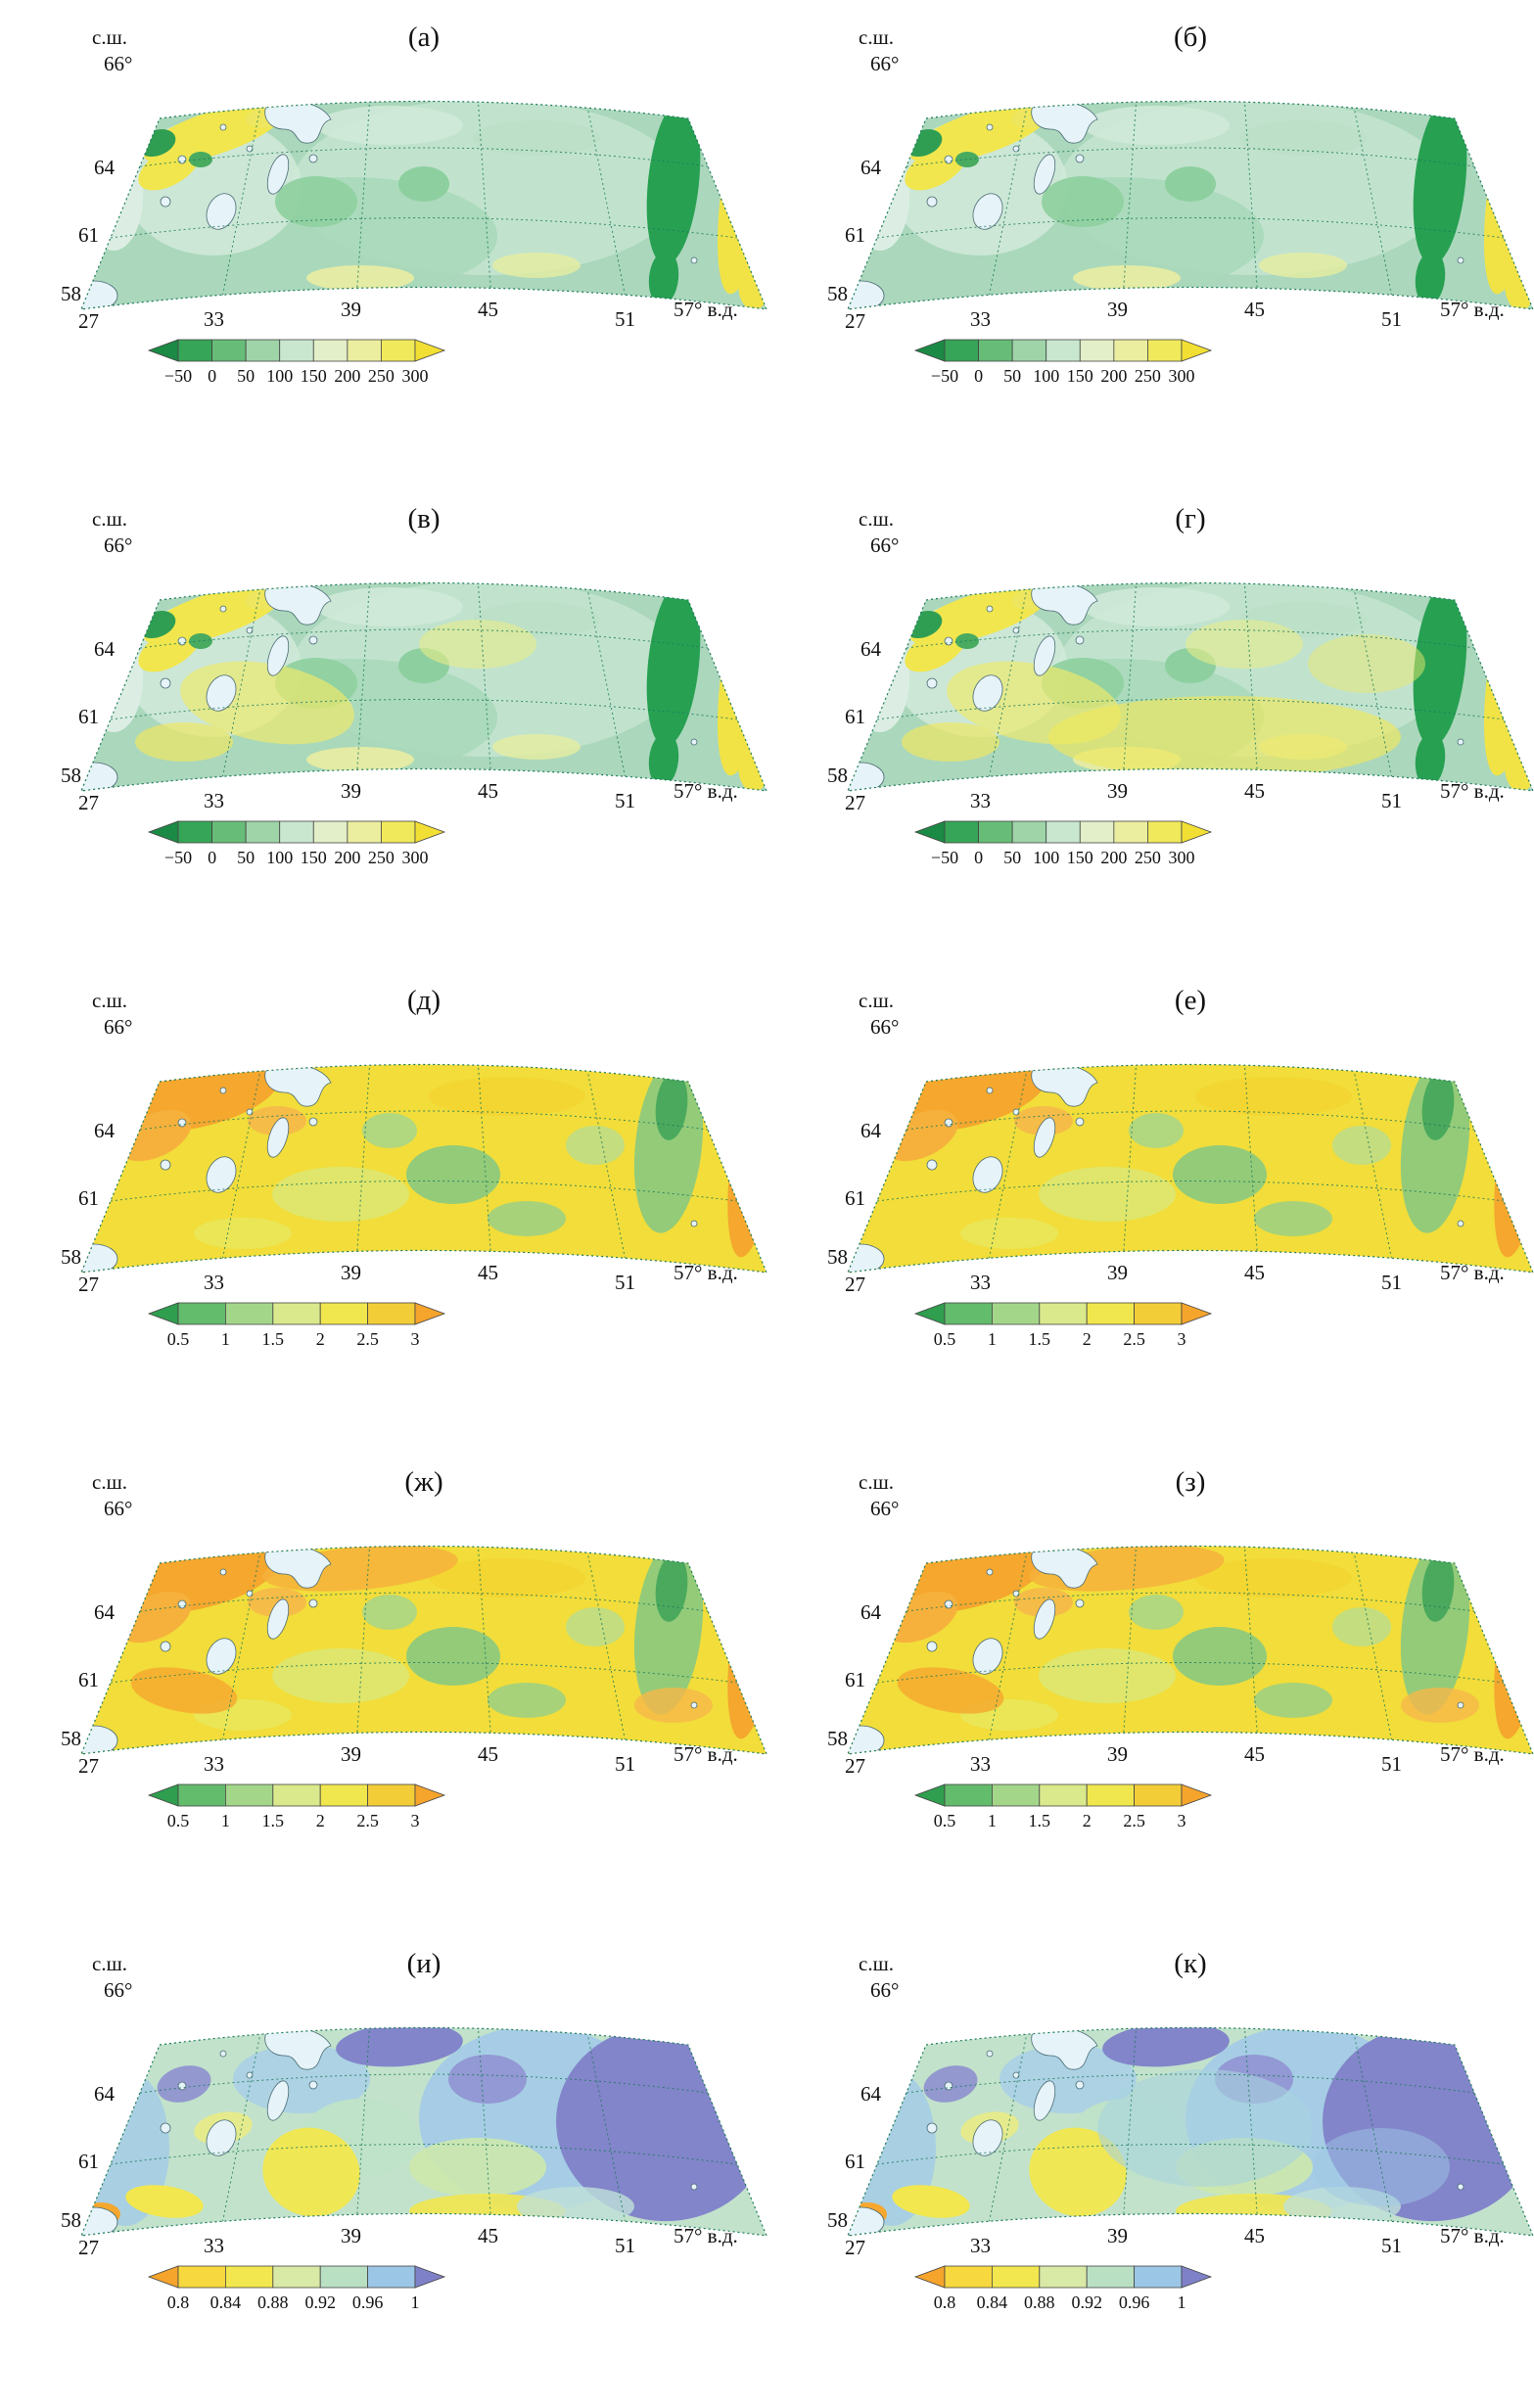 The height and width of the screenshot is (2408, 1534). I want to click on panel-label: (з), so click(1190, 1482).